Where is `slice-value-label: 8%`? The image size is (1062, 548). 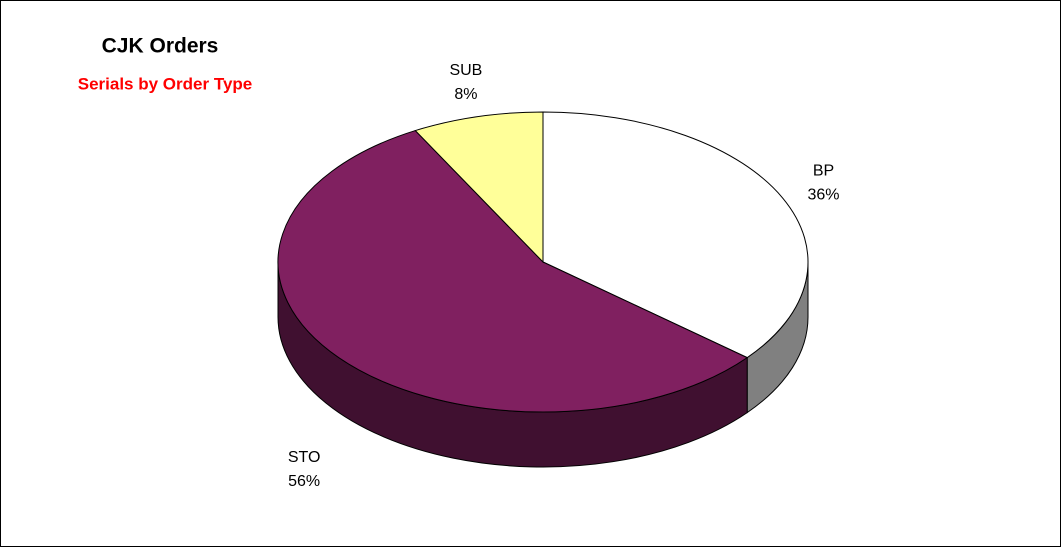
slice-value-label: 8% is located at coordinates (465, 94).